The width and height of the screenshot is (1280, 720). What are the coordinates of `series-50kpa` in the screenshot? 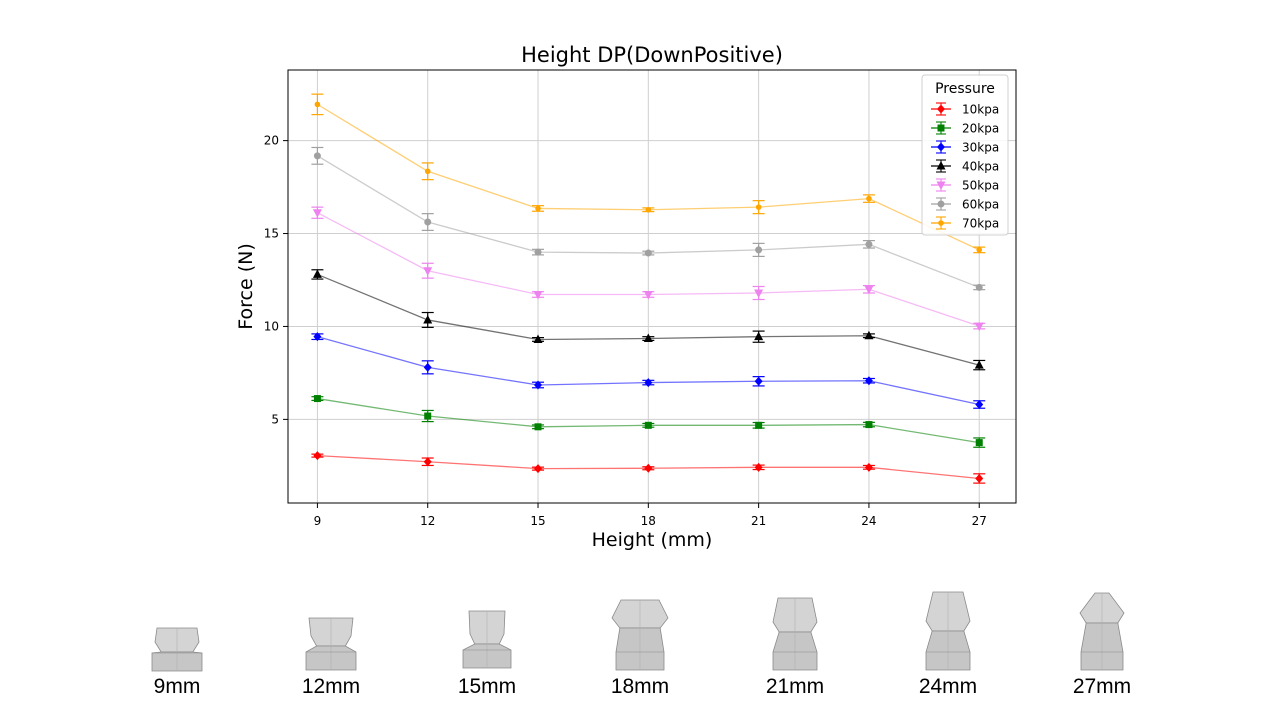 It's located at (648, 269).